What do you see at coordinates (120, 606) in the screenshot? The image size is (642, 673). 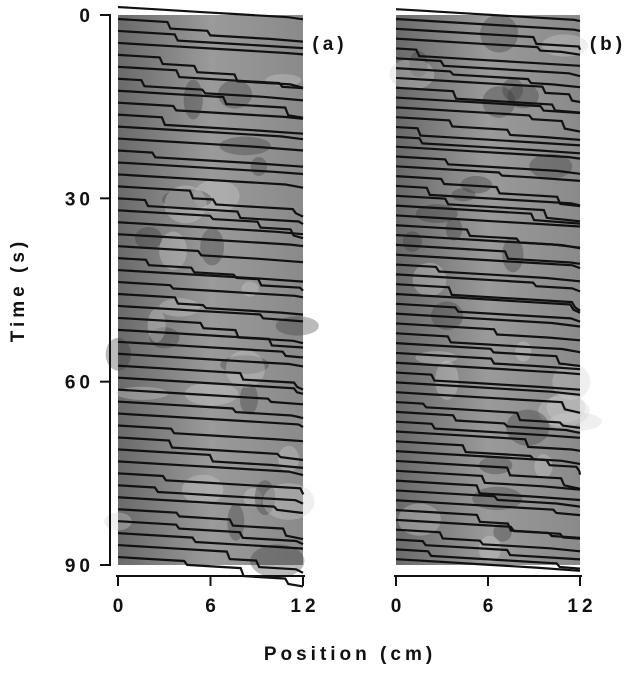 I see `x-tick-label: 0` at bounding box center [120, 606].